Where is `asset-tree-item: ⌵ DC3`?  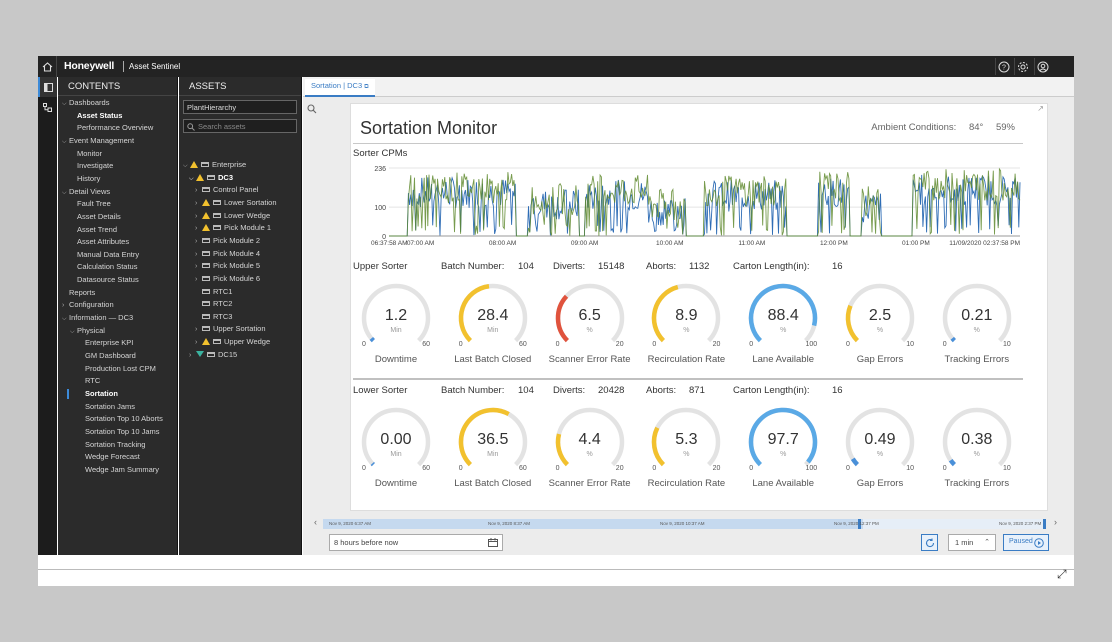
asset-tree-item: ⌵ DC3 is located at coordinates (211, 178).